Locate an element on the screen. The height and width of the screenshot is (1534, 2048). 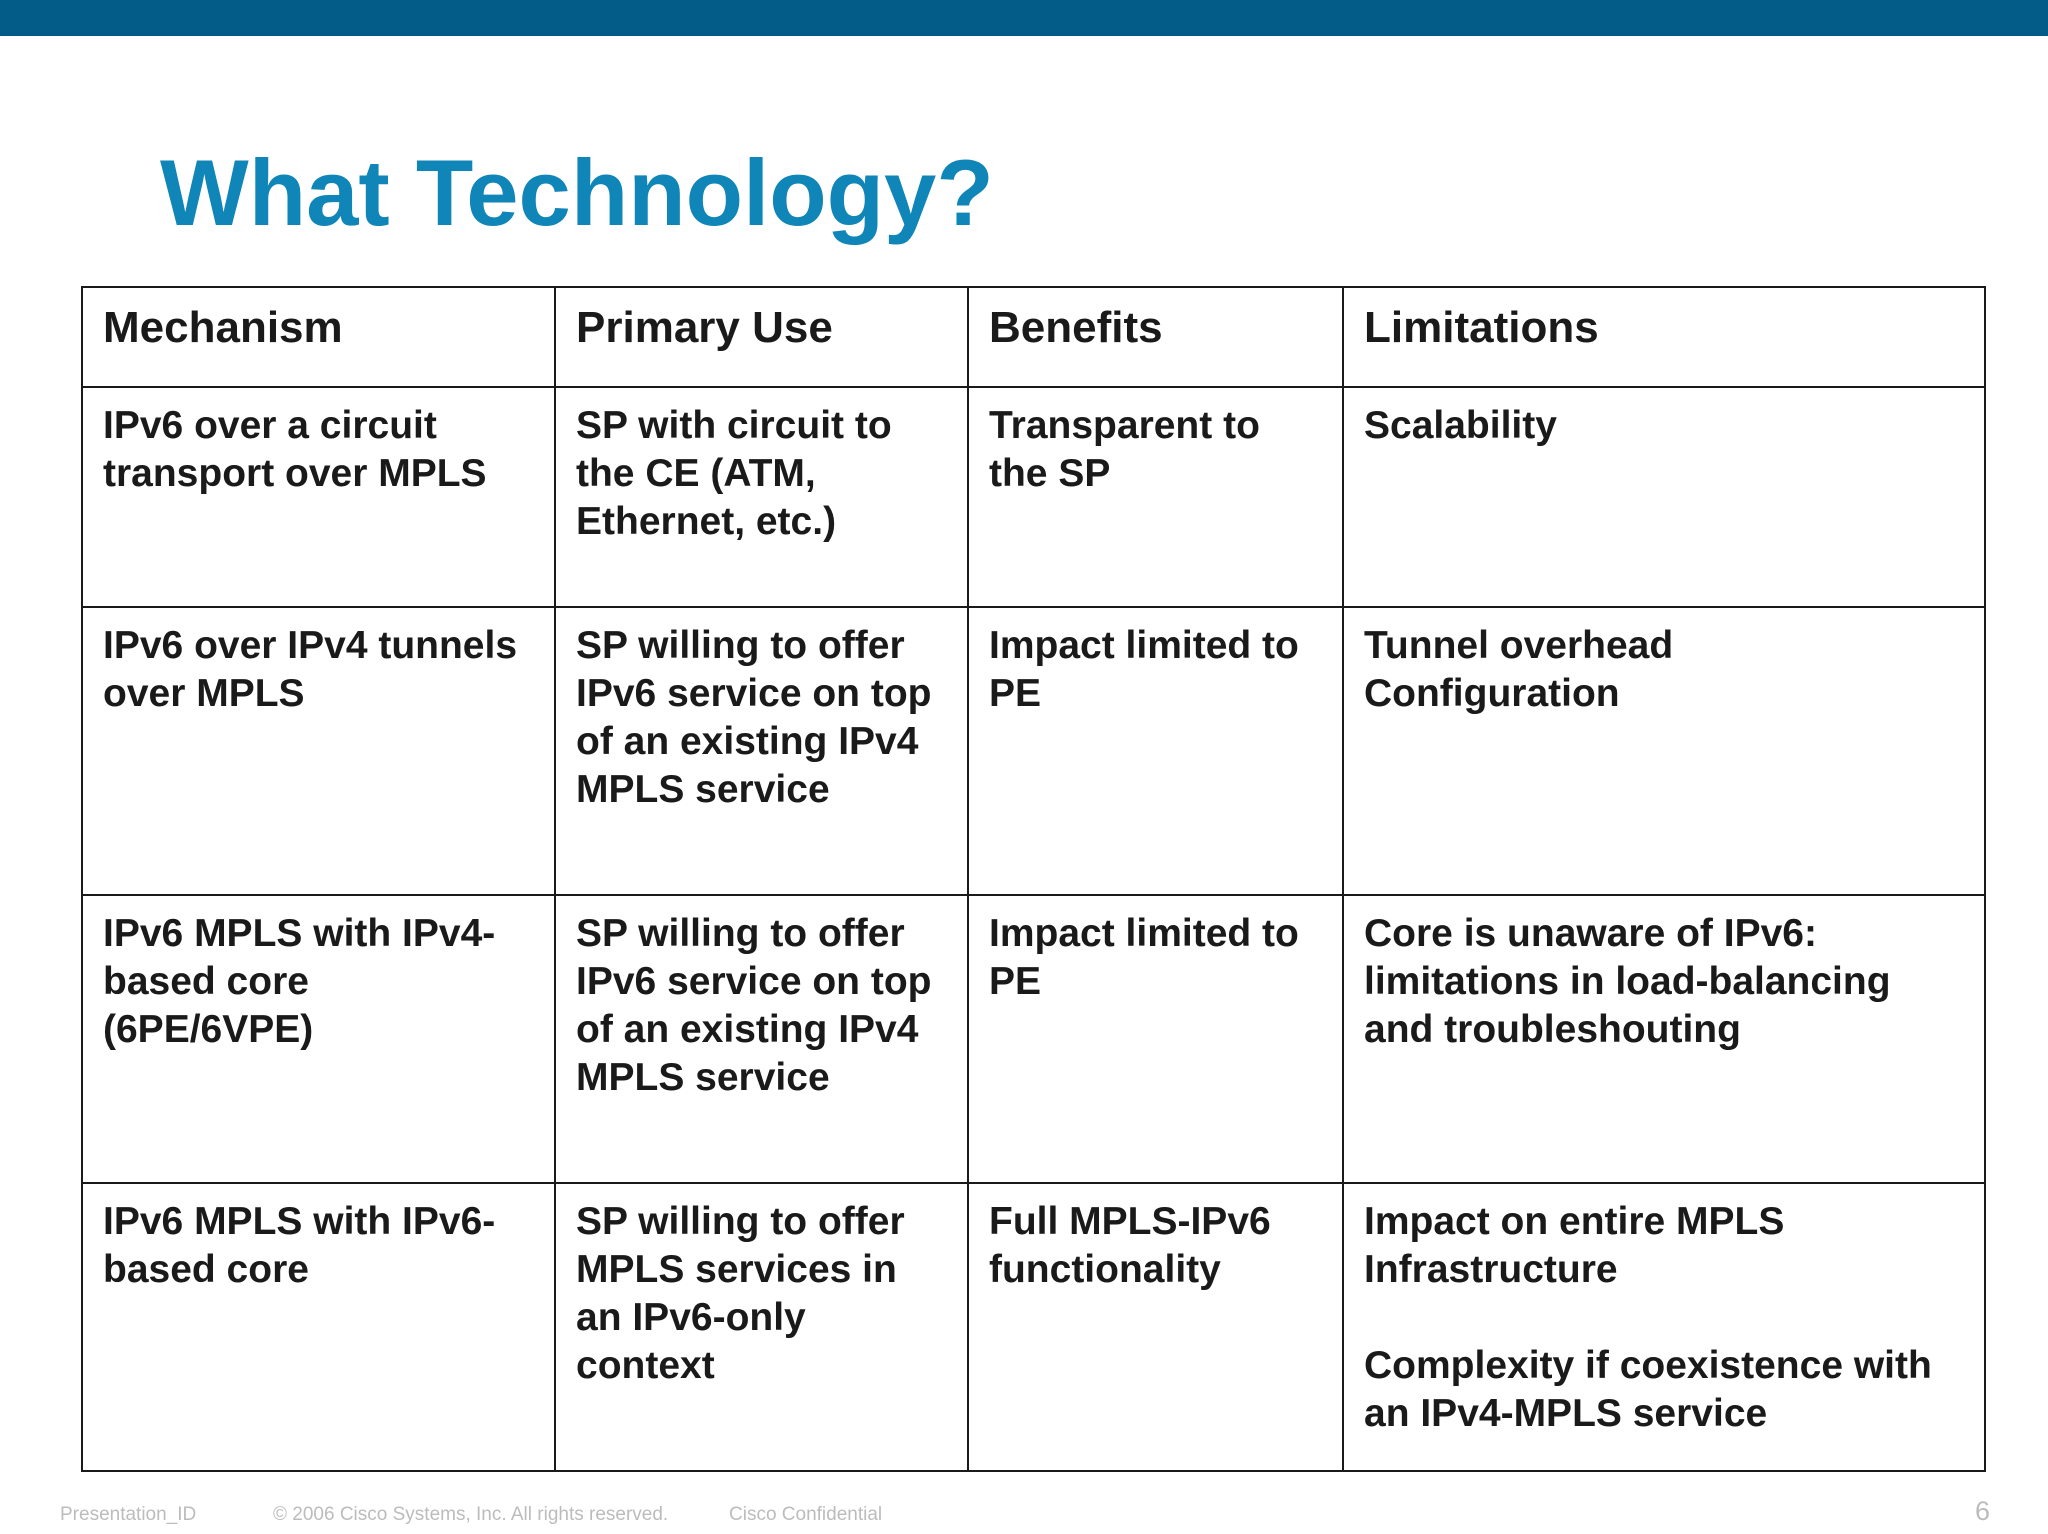
cell-mechanism: IPv6 over IPv4 tunnels over MPLS is located at coordinates (318, 751).